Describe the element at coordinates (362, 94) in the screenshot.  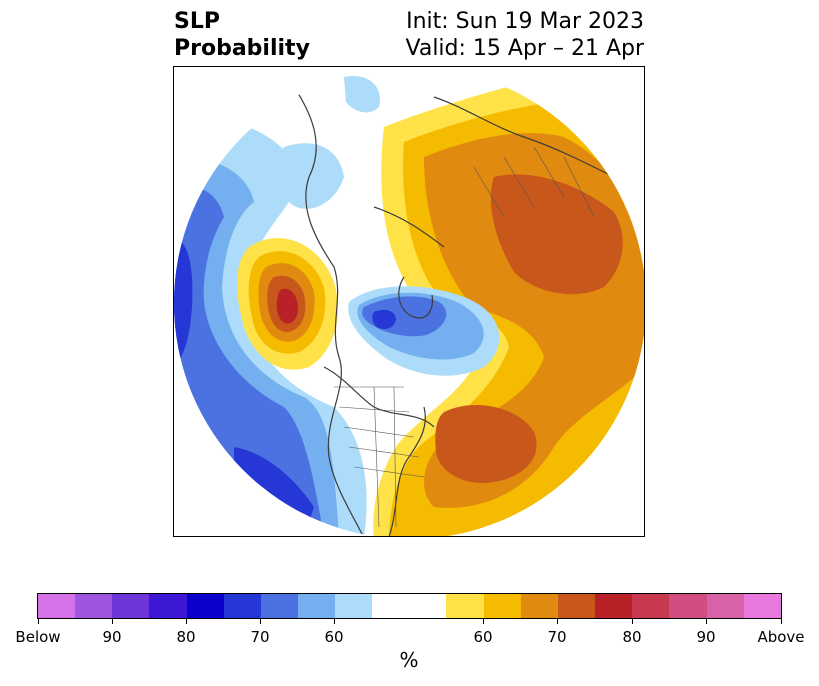
I see `below-light-top` at that location.